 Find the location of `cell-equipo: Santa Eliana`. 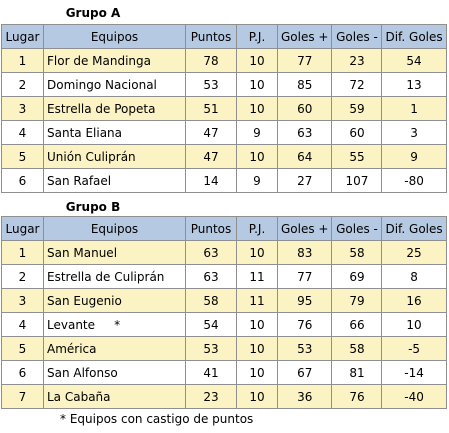

cell-equipo: Santa Eliana is located at coordinates (114, 132).